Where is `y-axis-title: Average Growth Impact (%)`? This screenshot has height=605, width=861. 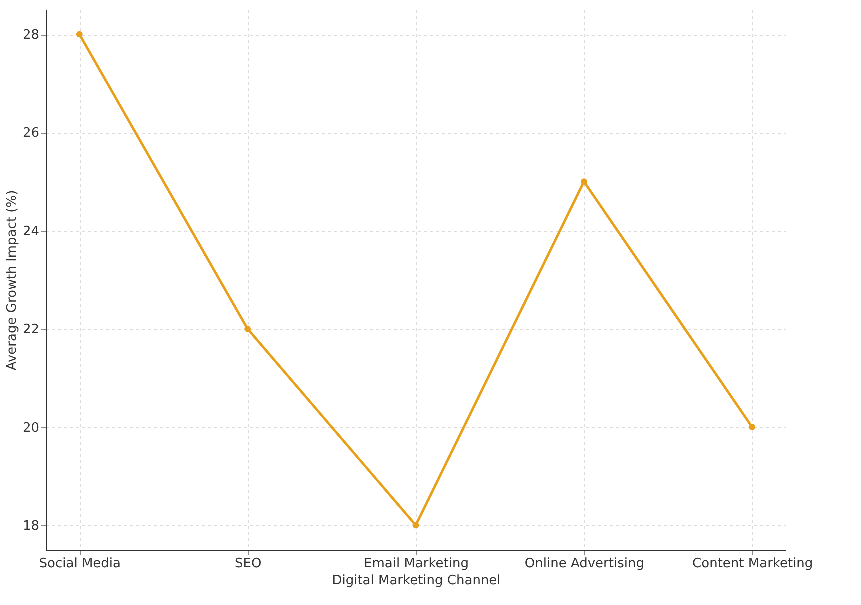 y-axis-title: Average Growth Impact (%) is located at coordinates (12, 280).